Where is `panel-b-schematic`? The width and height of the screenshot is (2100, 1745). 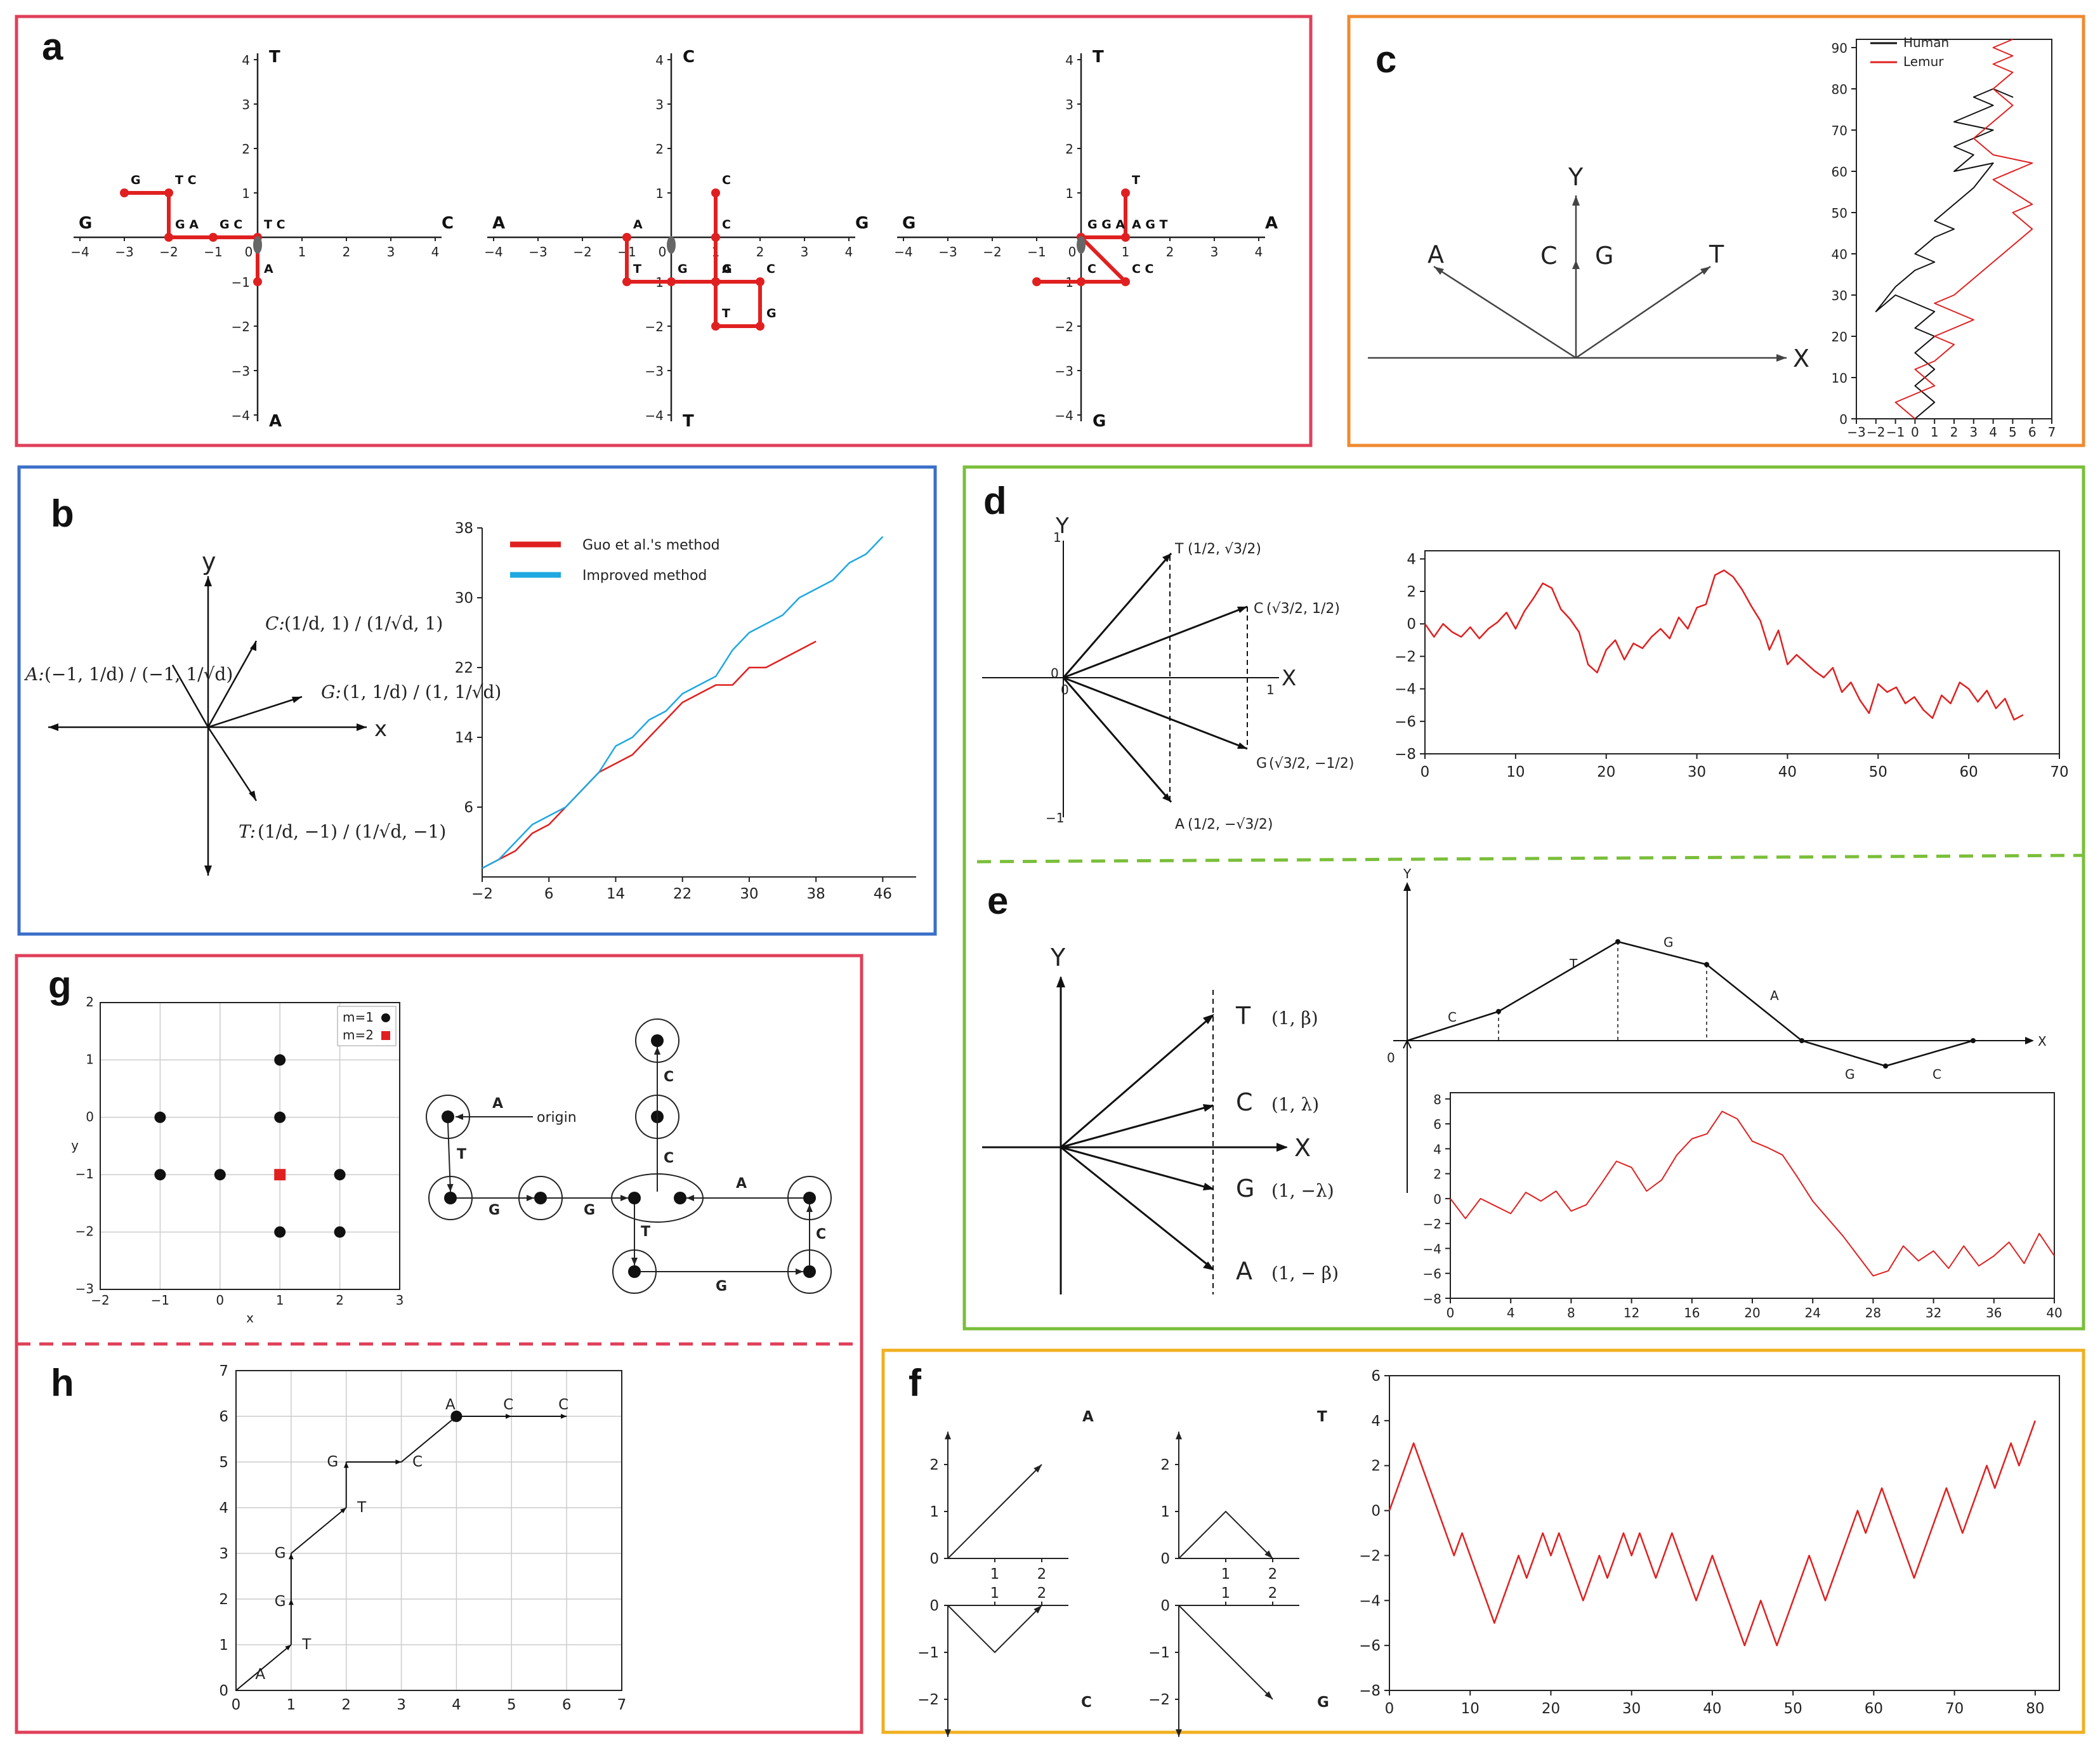
panel-b-schematic is located at coordinates (207, 726).